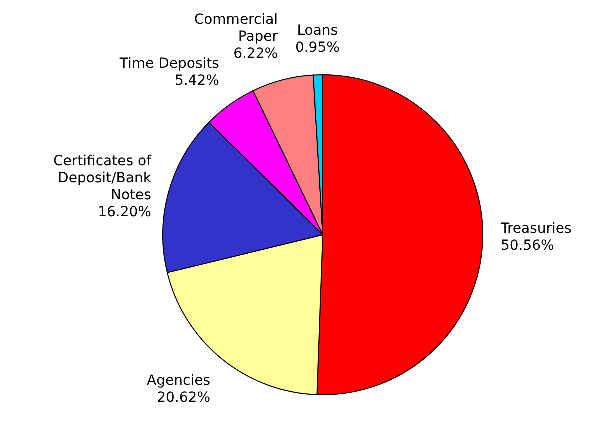 The image size is (603, 423). What do you see at coordinates (103, 178) in the screenshot?
I see `slice-label: Certificates of Deposit/Bank Notes` at bounding box center [103, 178].